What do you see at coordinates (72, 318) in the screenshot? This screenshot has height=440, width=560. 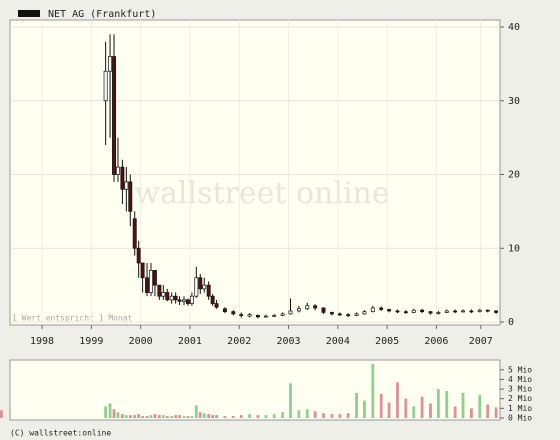 I see `note: 1 Wert entspricht 1 Monat` at bounding box center [72, 318].